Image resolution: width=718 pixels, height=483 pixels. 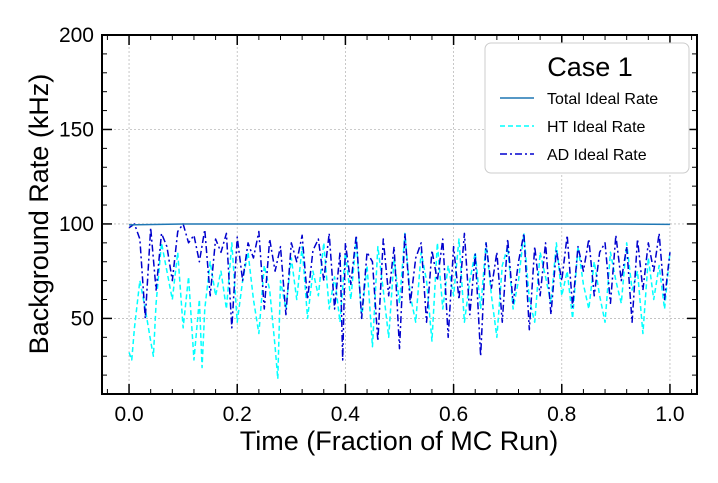 I want to click on x-tick-label: 1.0, so click(x=669, y=414).